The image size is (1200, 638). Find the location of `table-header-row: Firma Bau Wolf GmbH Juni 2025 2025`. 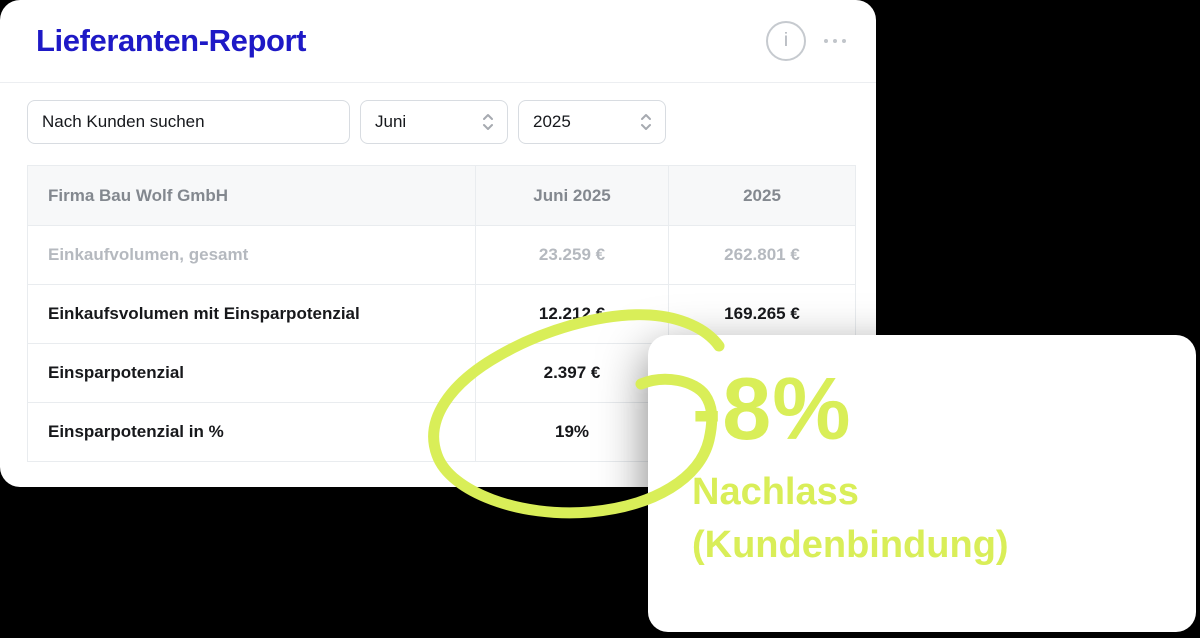

table-header-row: Firma Bau Wolf GmbH Juni 2025 2025 is located at coordinates (441, 195).